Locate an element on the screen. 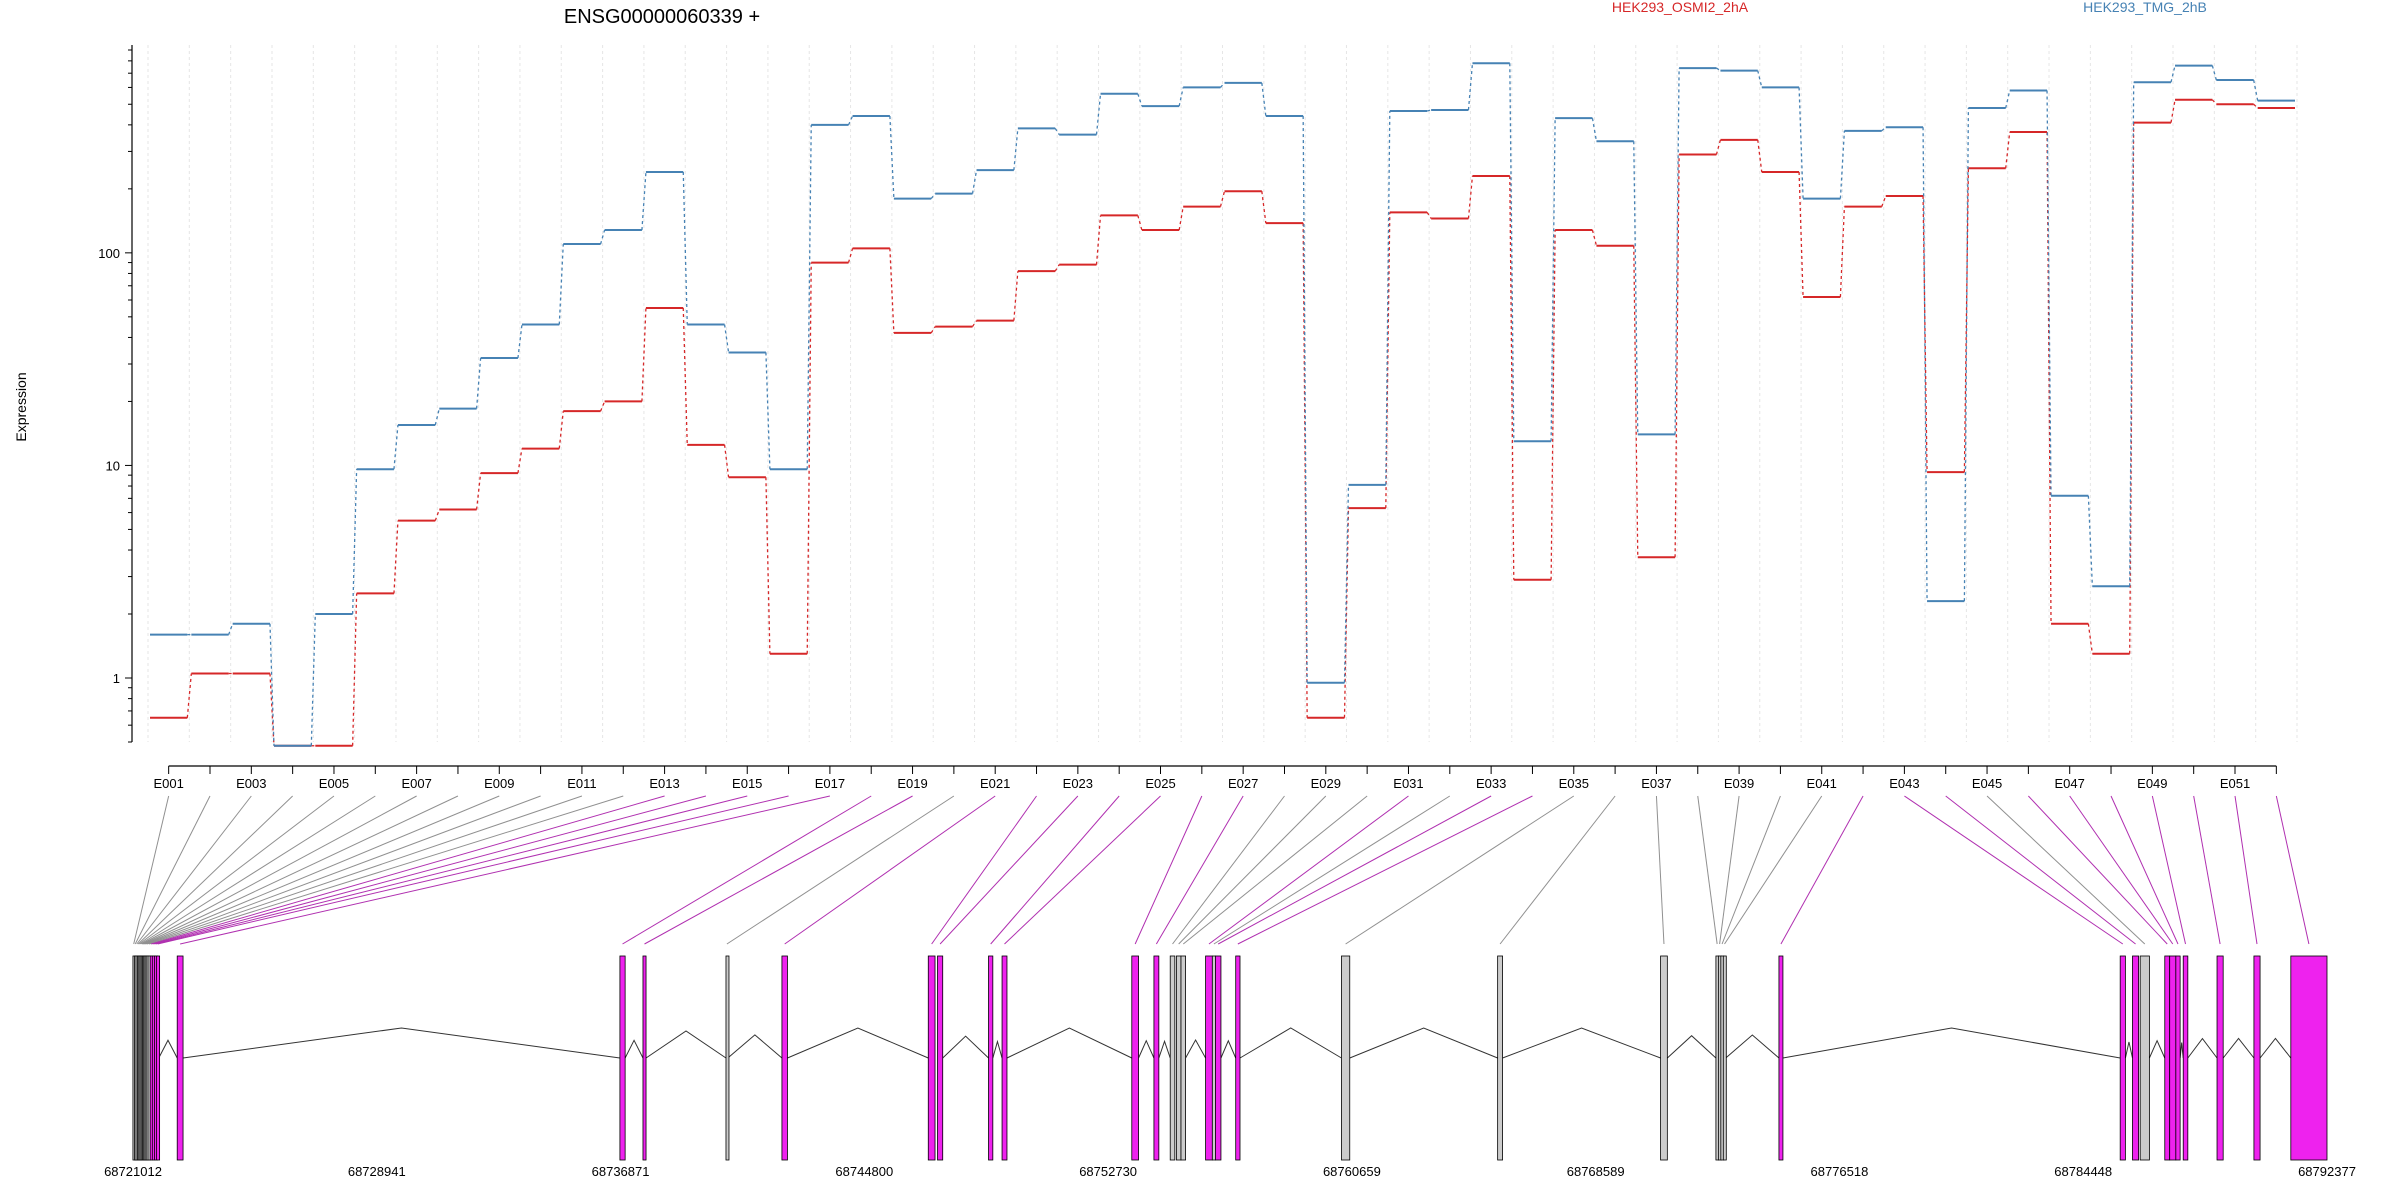  exon-tick-label: E047 is located at coordinates (2070, 783).